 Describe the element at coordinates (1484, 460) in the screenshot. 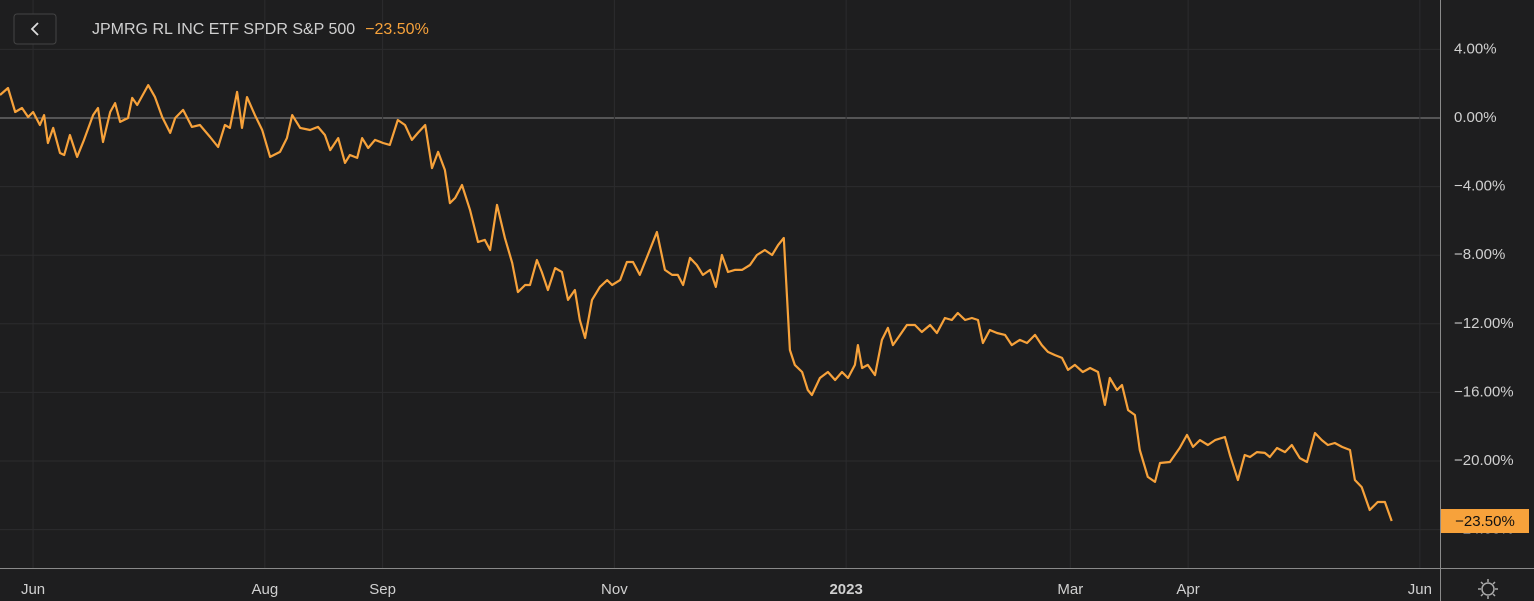

I see `y-tick-label: −20.00%` at that location.